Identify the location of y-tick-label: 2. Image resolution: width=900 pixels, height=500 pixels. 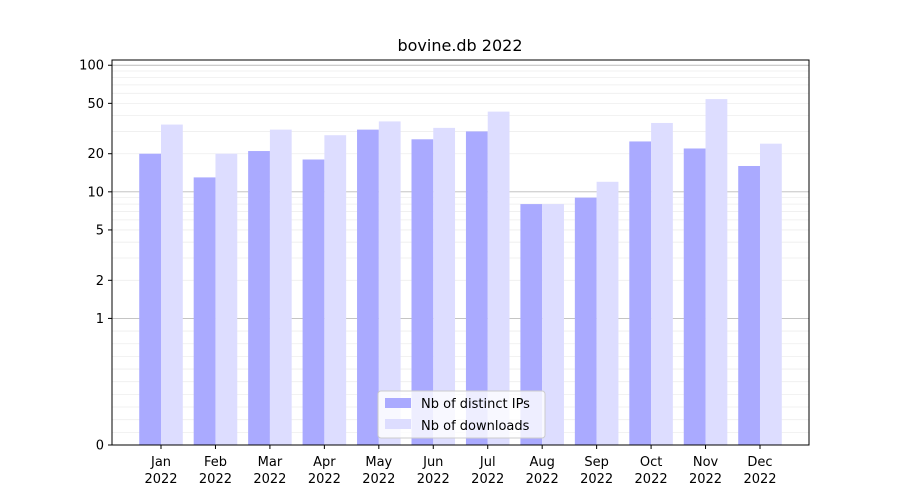
(100, 281).